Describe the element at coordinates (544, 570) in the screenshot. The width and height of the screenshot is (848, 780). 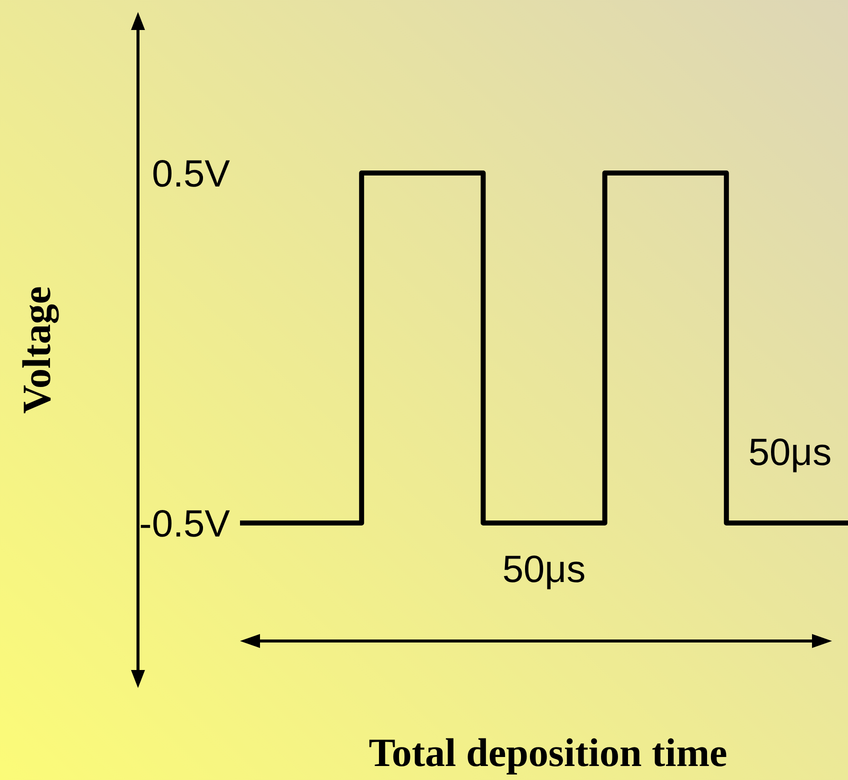
I see `text: 50μs` at that location.